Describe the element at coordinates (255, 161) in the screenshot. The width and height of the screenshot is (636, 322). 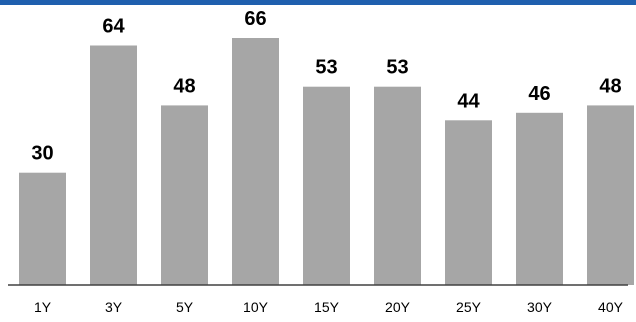
I see `bar-10y` at that location.